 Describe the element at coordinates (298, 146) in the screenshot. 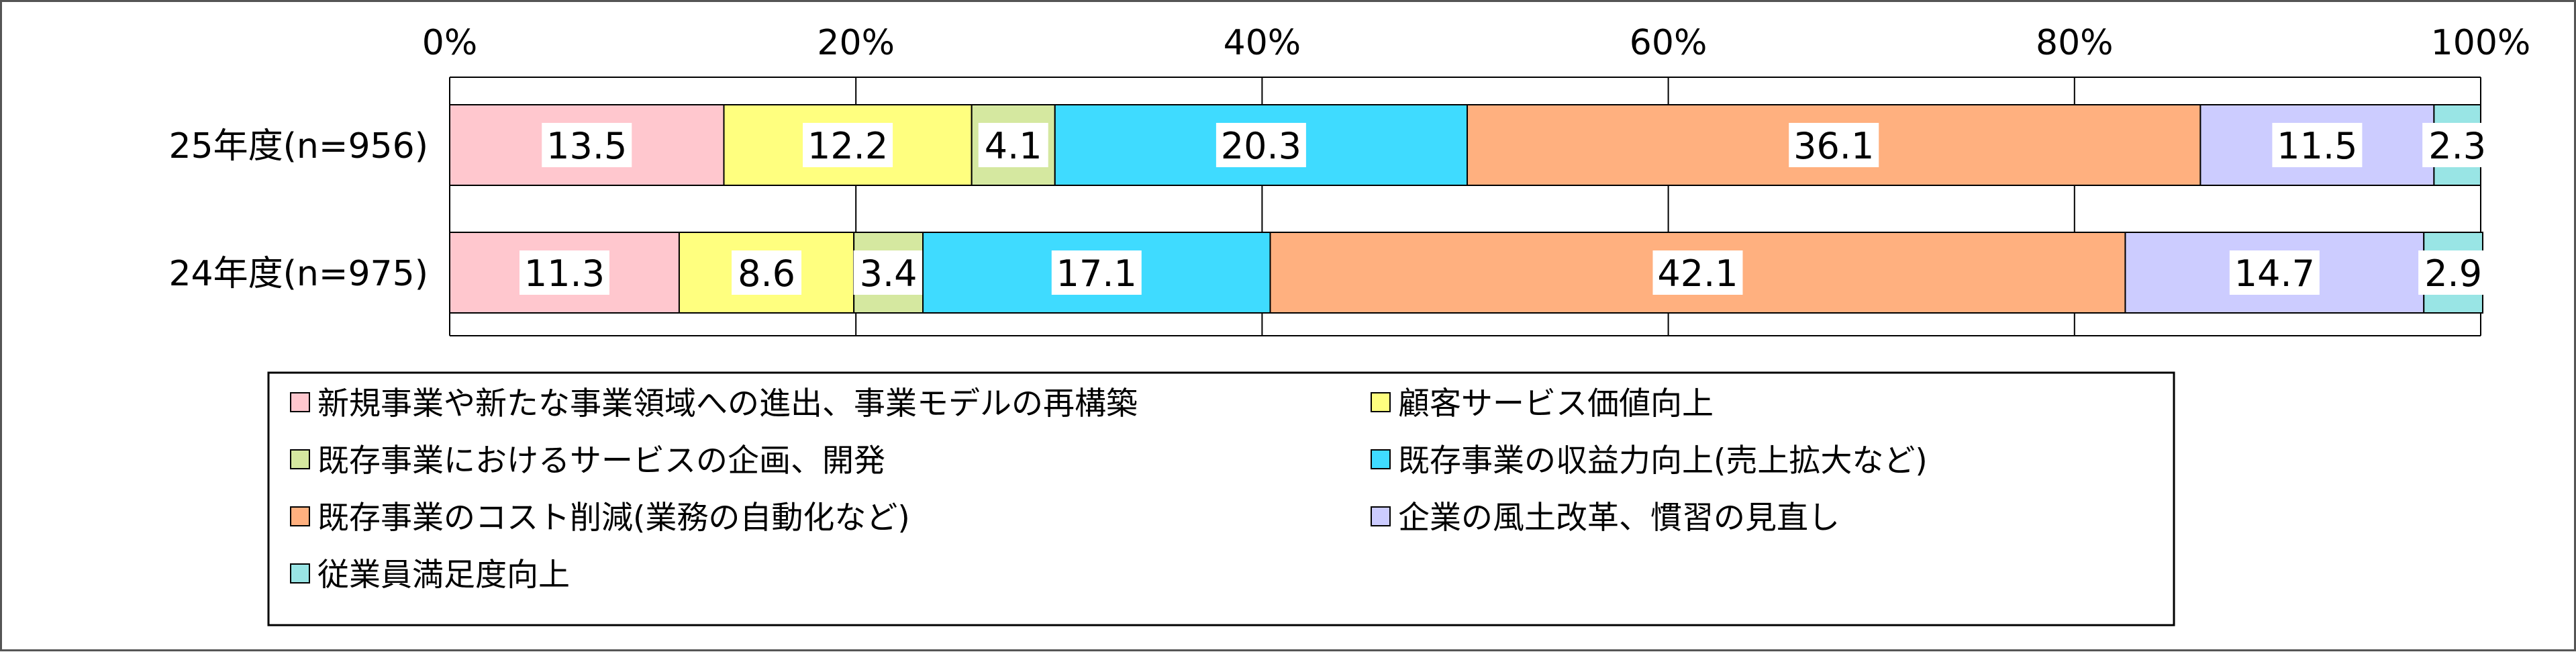

I see `category-label: 25年度(n=956)` at that location.